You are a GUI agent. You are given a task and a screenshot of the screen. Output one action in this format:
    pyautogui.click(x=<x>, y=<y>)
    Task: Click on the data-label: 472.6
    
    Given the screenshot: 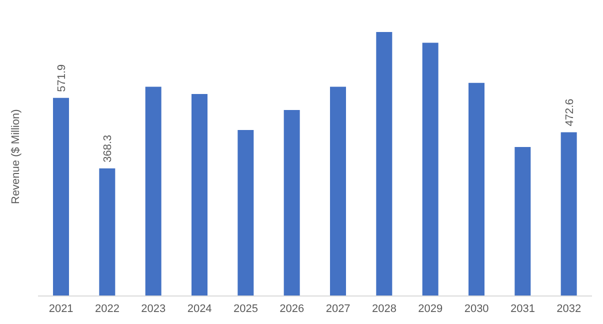 What is the action you would take?
    pyautogui.click(x=570, y=112)
    